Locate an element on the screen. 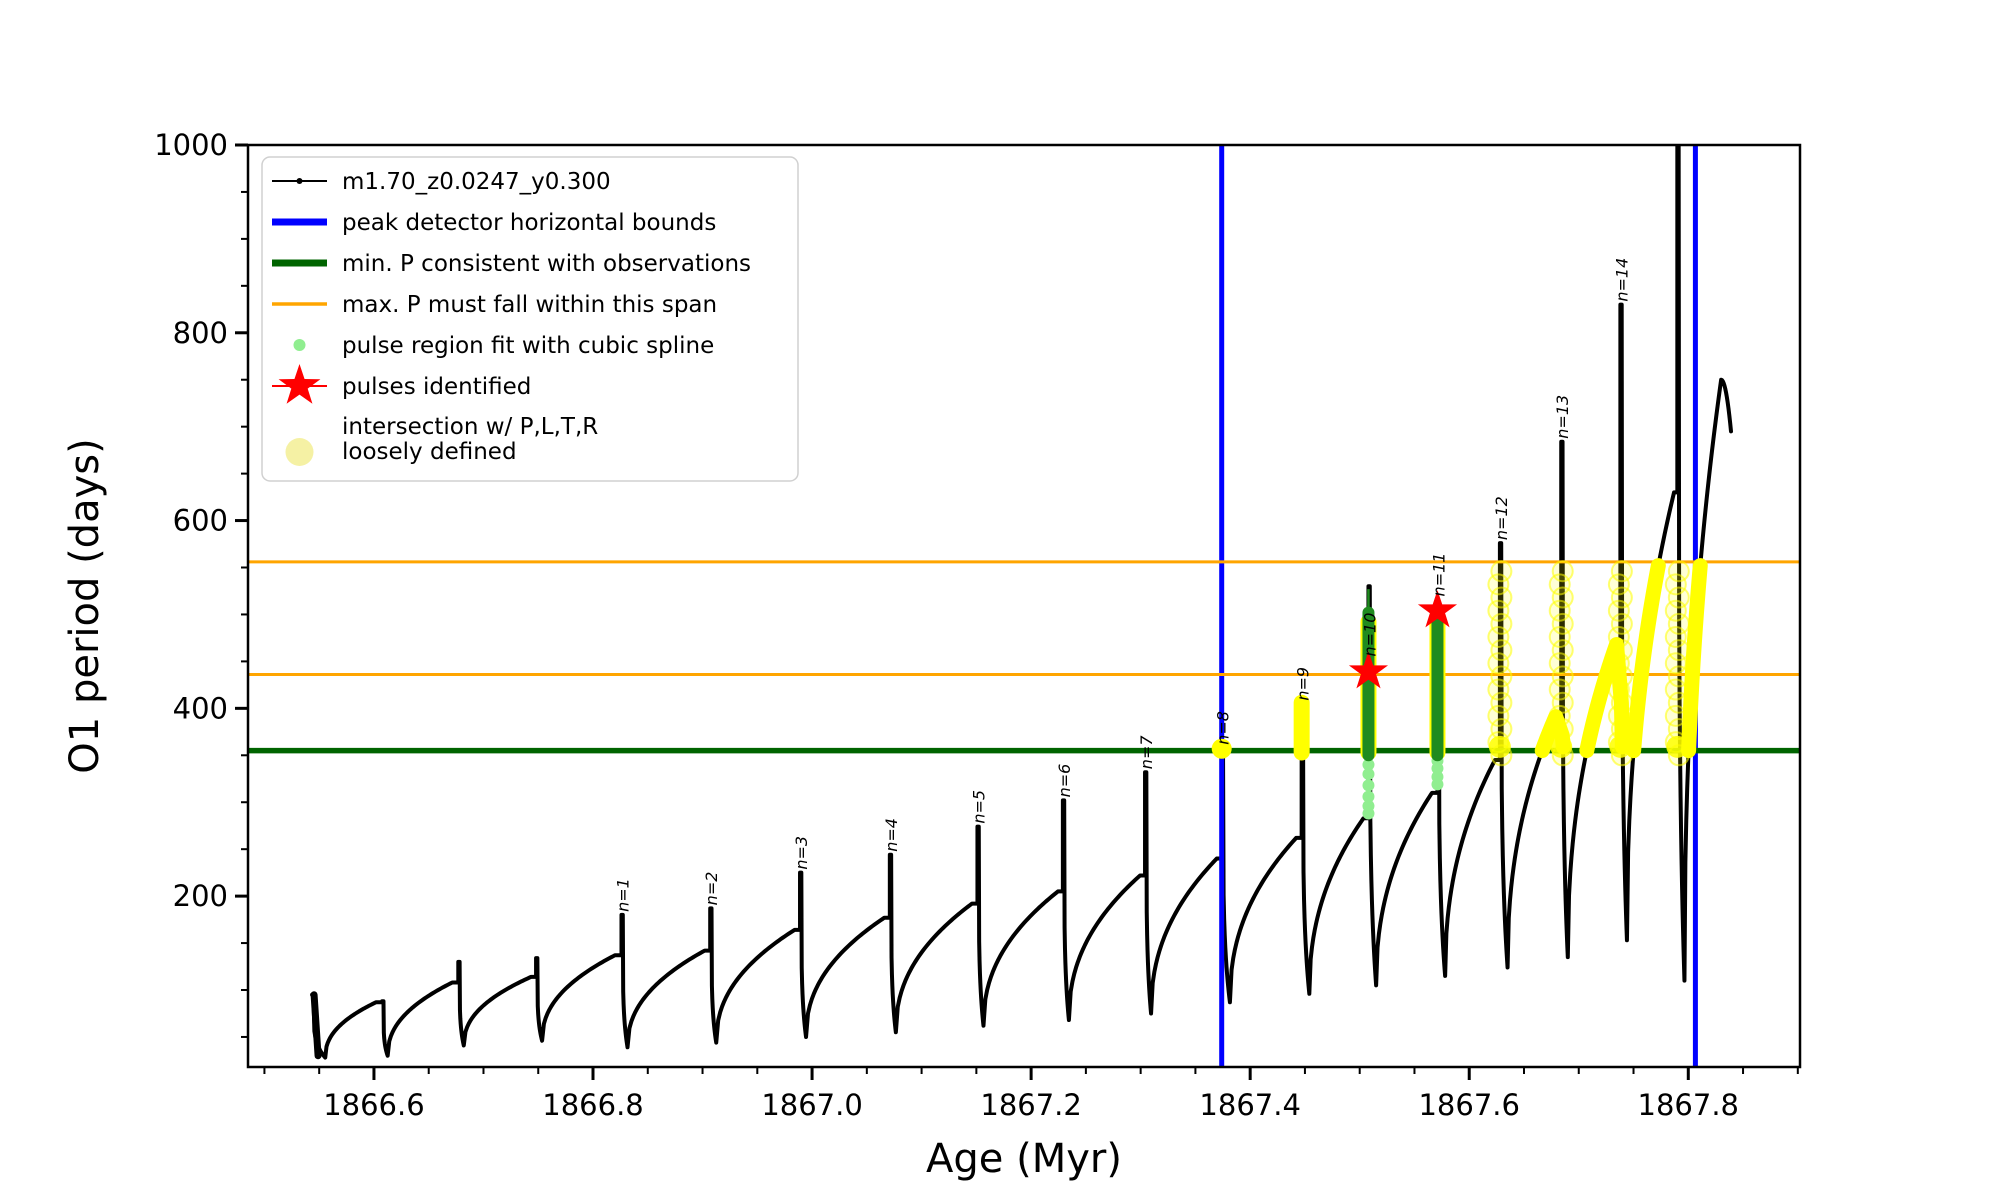  legend-entry-4: max. P must fall within this span is located at coordinates (494, 305).